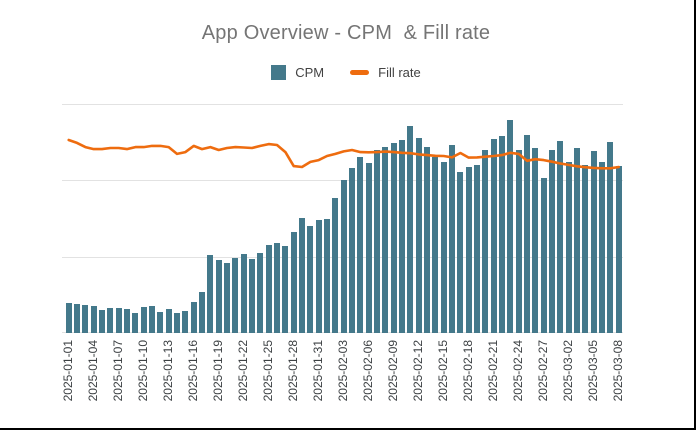 The height and width of the screenshot is (430, 696). I want to click on x-axis-tick-label: 2025-01-10, so click(142, 371).